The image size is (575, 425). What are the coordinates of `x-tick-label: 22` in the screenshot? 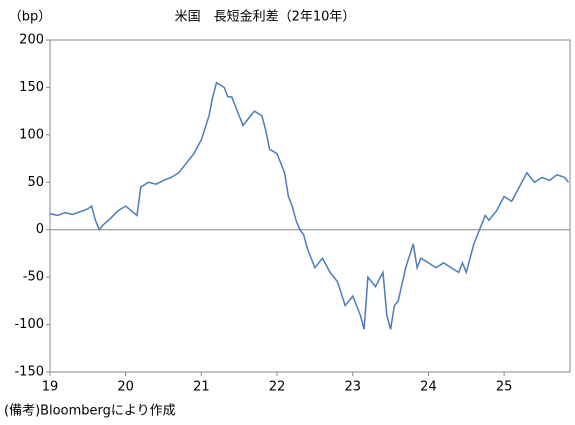 It's located at (277, 387).